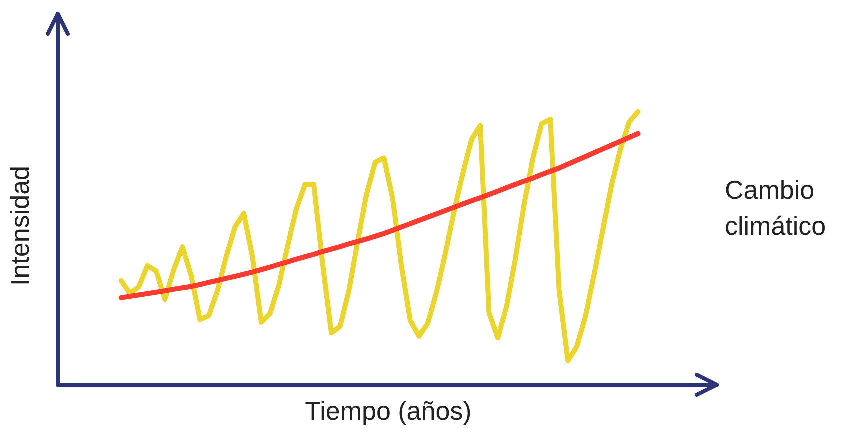 This screenshot has height=435, width=865. Describe the element at coordinates (20, 226) in the screenshot. I see `y-axis-title: Intensidad` at that location.